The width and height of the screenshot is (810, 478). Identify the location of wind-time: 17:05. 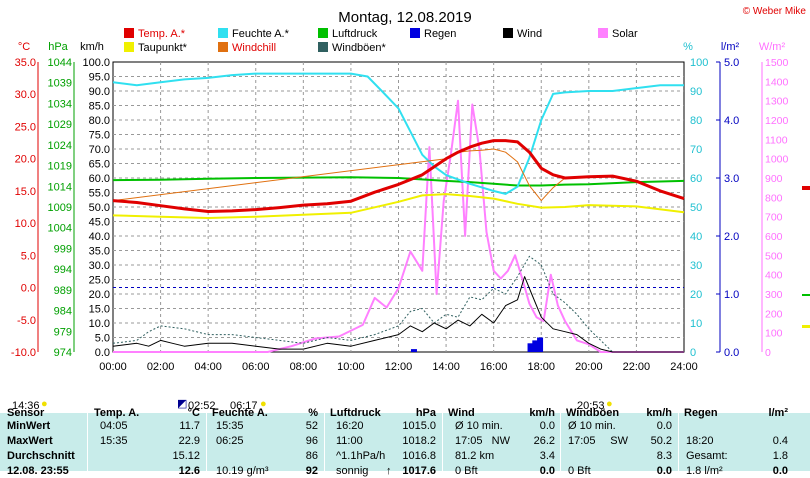
(469, 441).